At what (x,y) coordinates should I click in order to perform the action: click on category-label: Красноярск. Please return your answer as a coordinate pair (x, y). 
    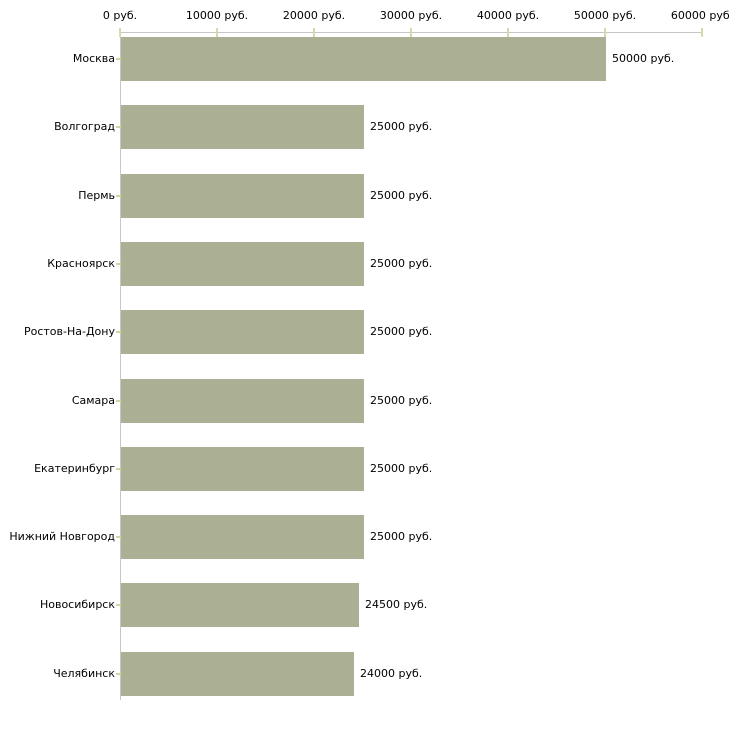
    Looking at the image, I should click on (81, 263).